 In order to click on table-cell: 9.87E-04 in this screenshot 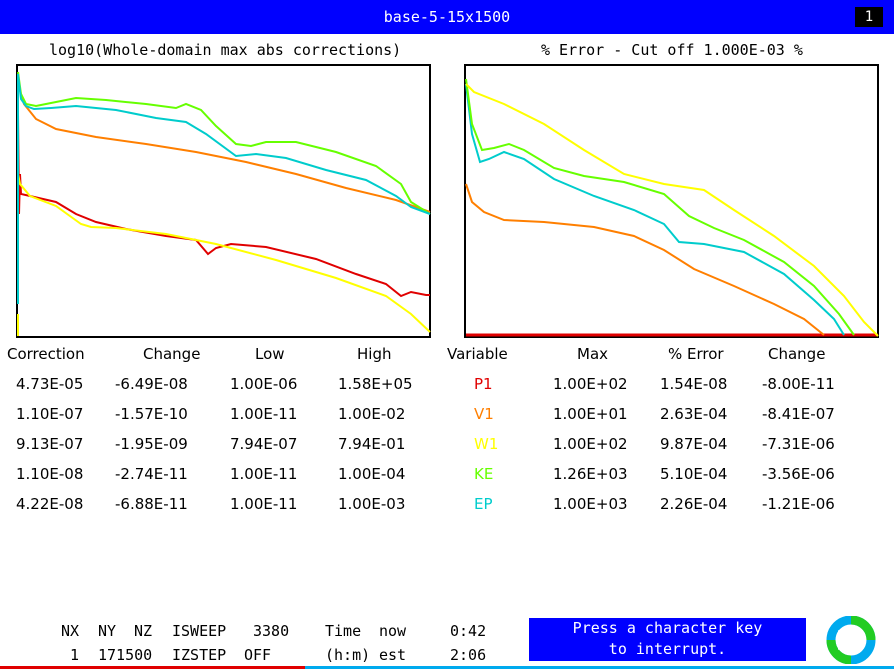, I will do `click(694, 444)`.